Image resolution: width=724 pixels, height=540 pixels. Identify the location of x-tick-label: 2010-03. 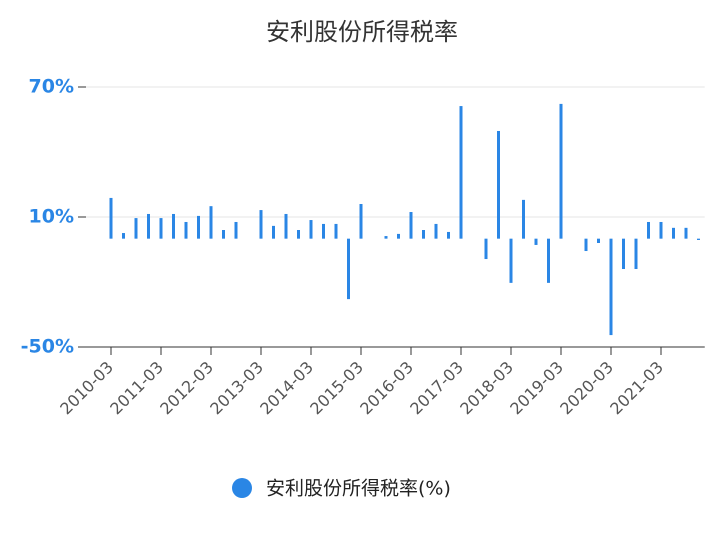
(86, 388).